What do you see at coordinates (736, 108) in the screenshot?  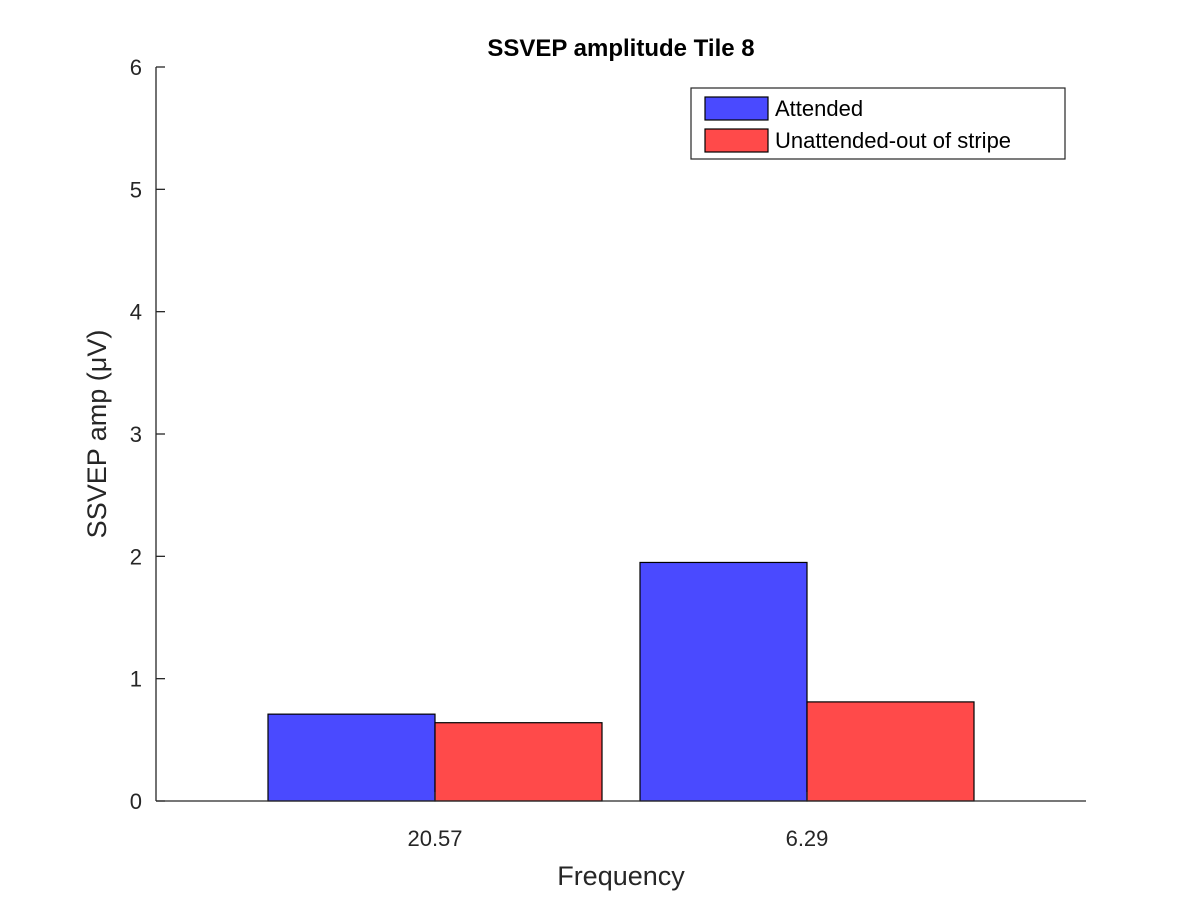 I see `legend-swatch-attended` at bounding box center [736, 108].